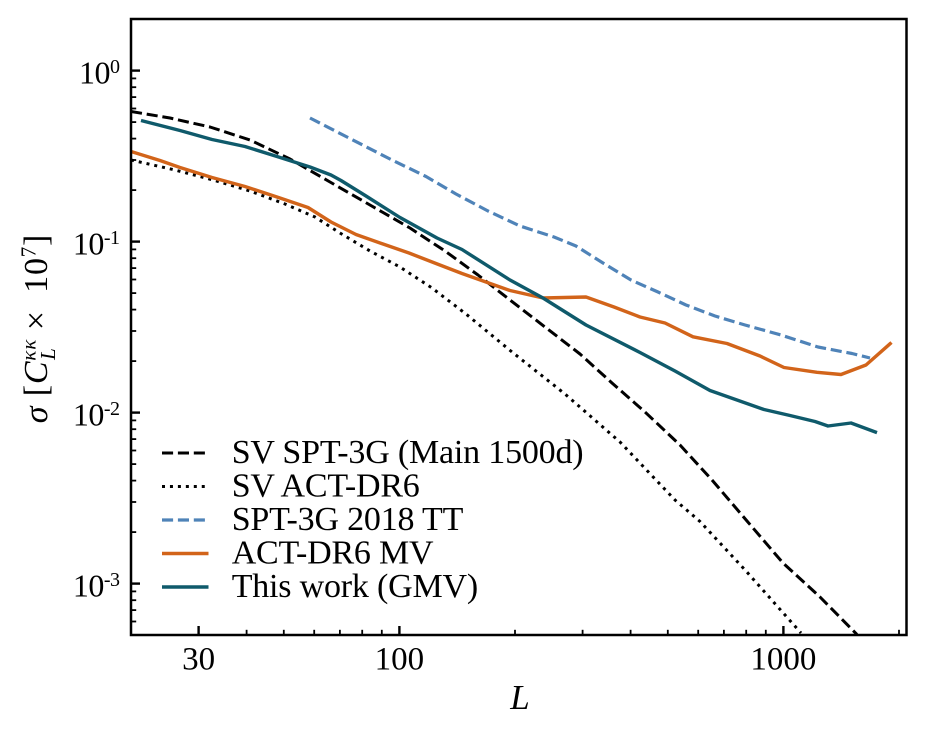 Image resolution: width=926 pixels, height=741 pixels. Describe the element at coordinates (408, 452) in the screenshot. I see `svg-text: SV SPT-3G (Main 1500d)` at that location.